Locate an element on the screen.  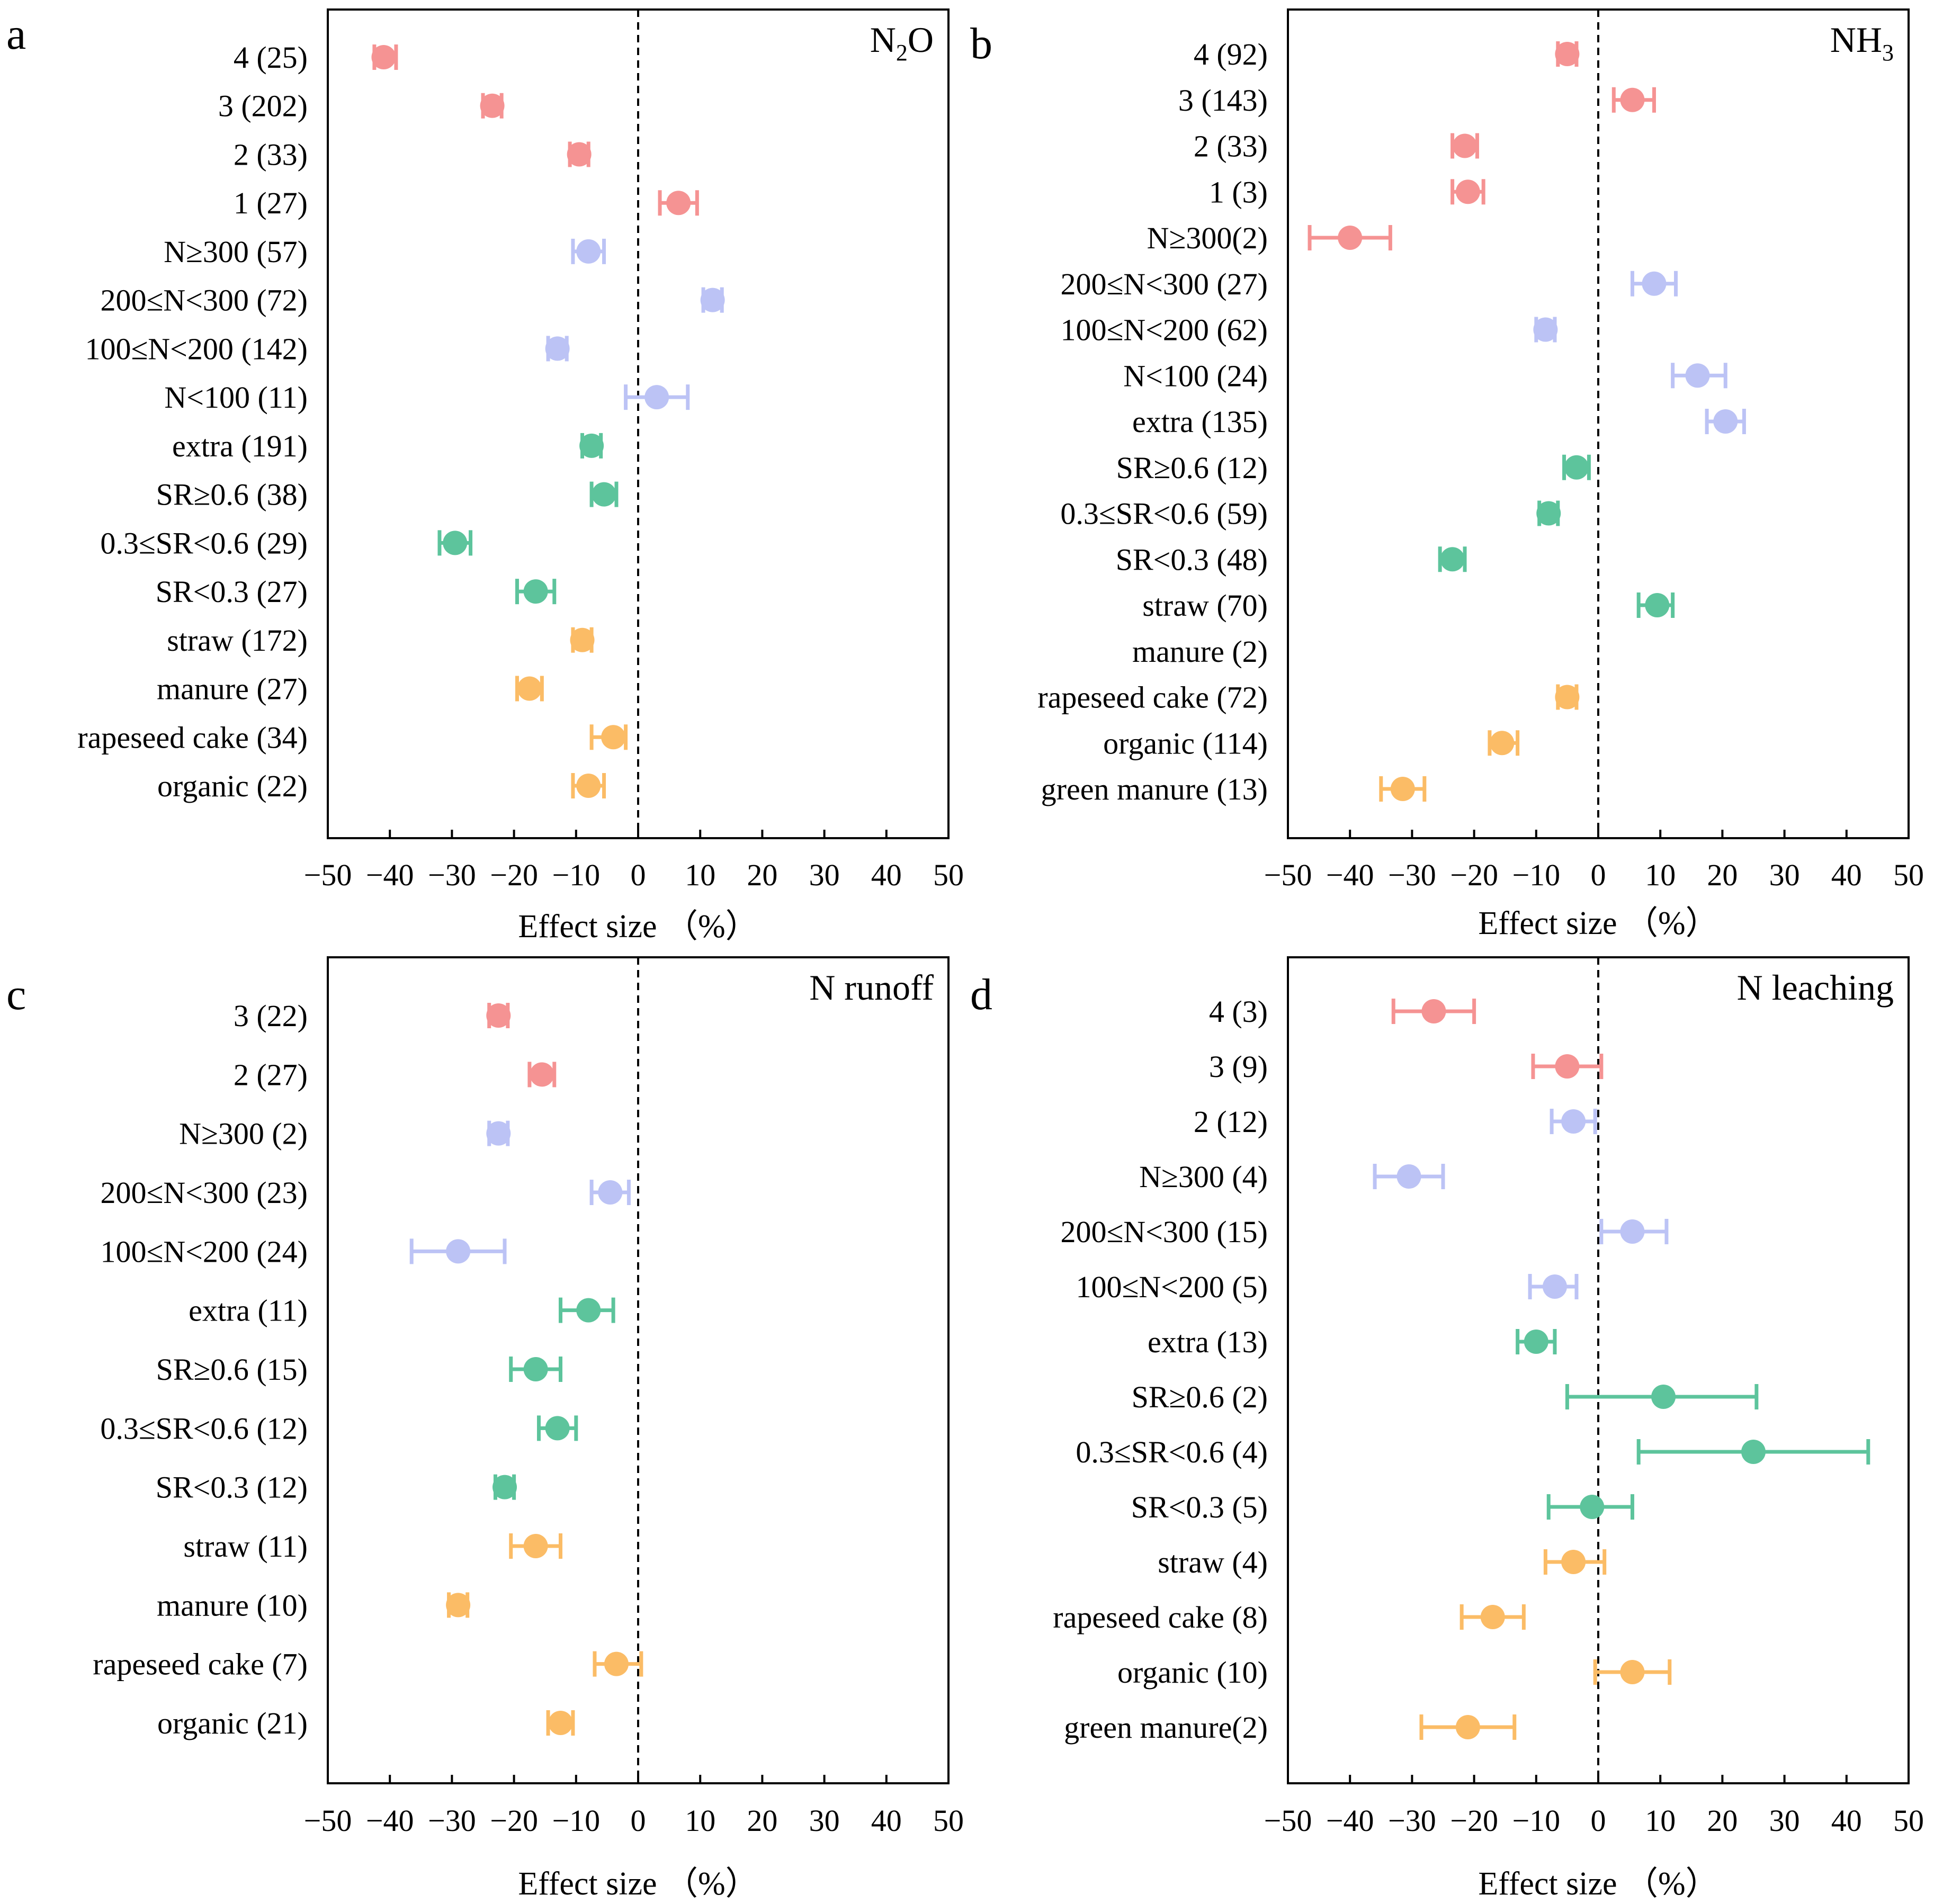
row-label: 0.3≤SR<0.6 (29) is located at coordinates (204, 543).